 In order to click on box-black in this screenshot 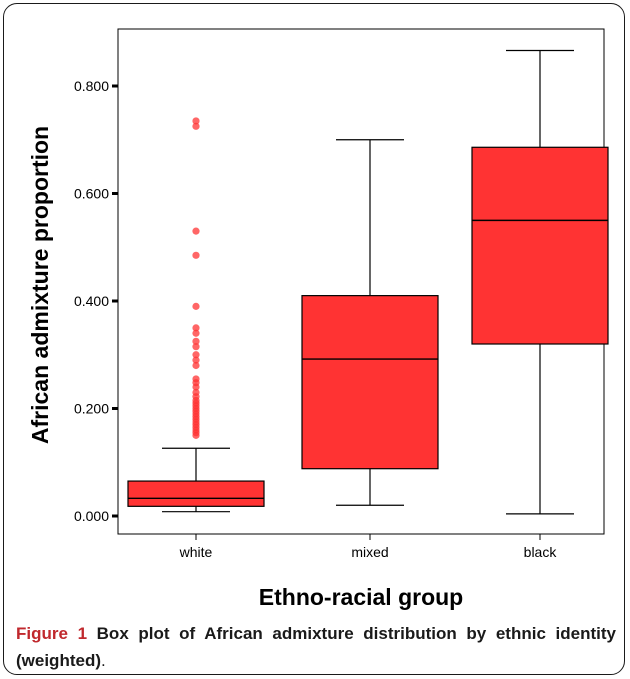, I will do `click(540, 245)`.